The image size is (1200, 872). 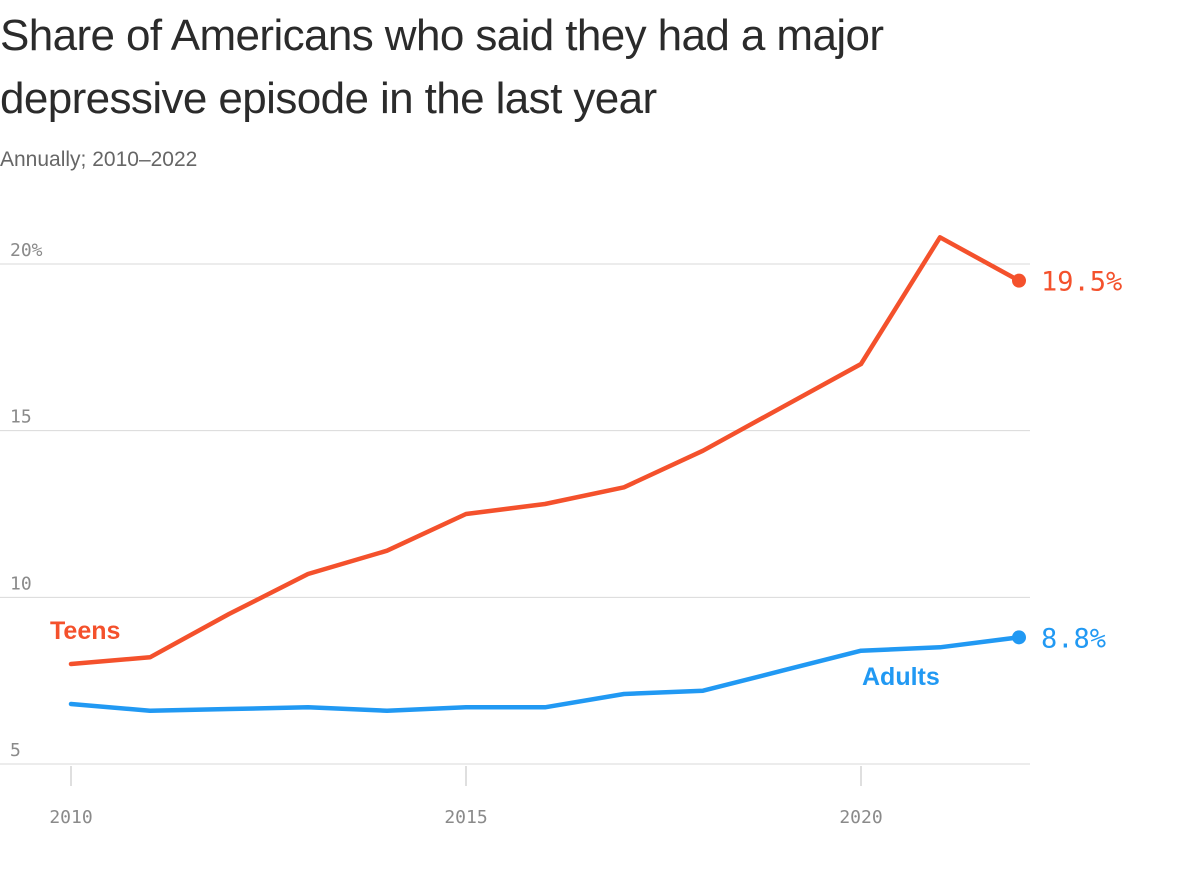 What do you see at coordinates (465, 817) in the screenshot?
I see `x-tick-label: 2015` at bounding box center [465, 817].